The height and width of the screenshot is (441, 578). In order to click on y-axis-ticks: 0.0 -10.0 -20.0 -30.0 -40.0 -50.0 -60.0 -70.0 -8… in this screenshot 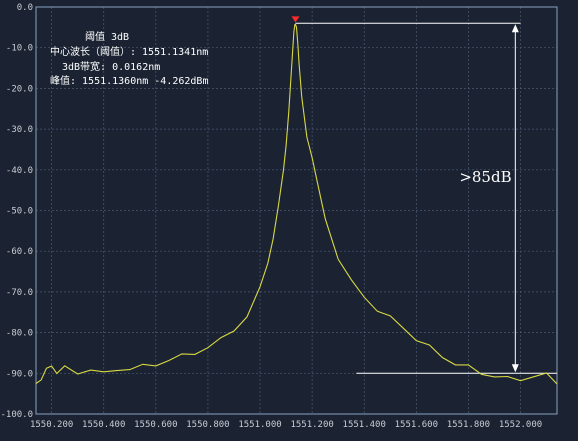, I will do `click(16, 211)`.